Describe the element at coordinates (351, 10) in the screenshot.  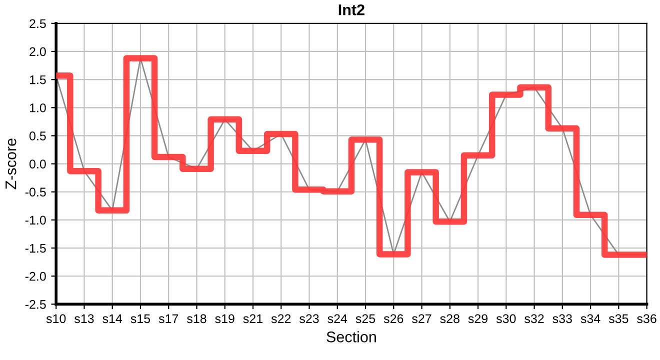
I see `chart-title: Int2` at that location.